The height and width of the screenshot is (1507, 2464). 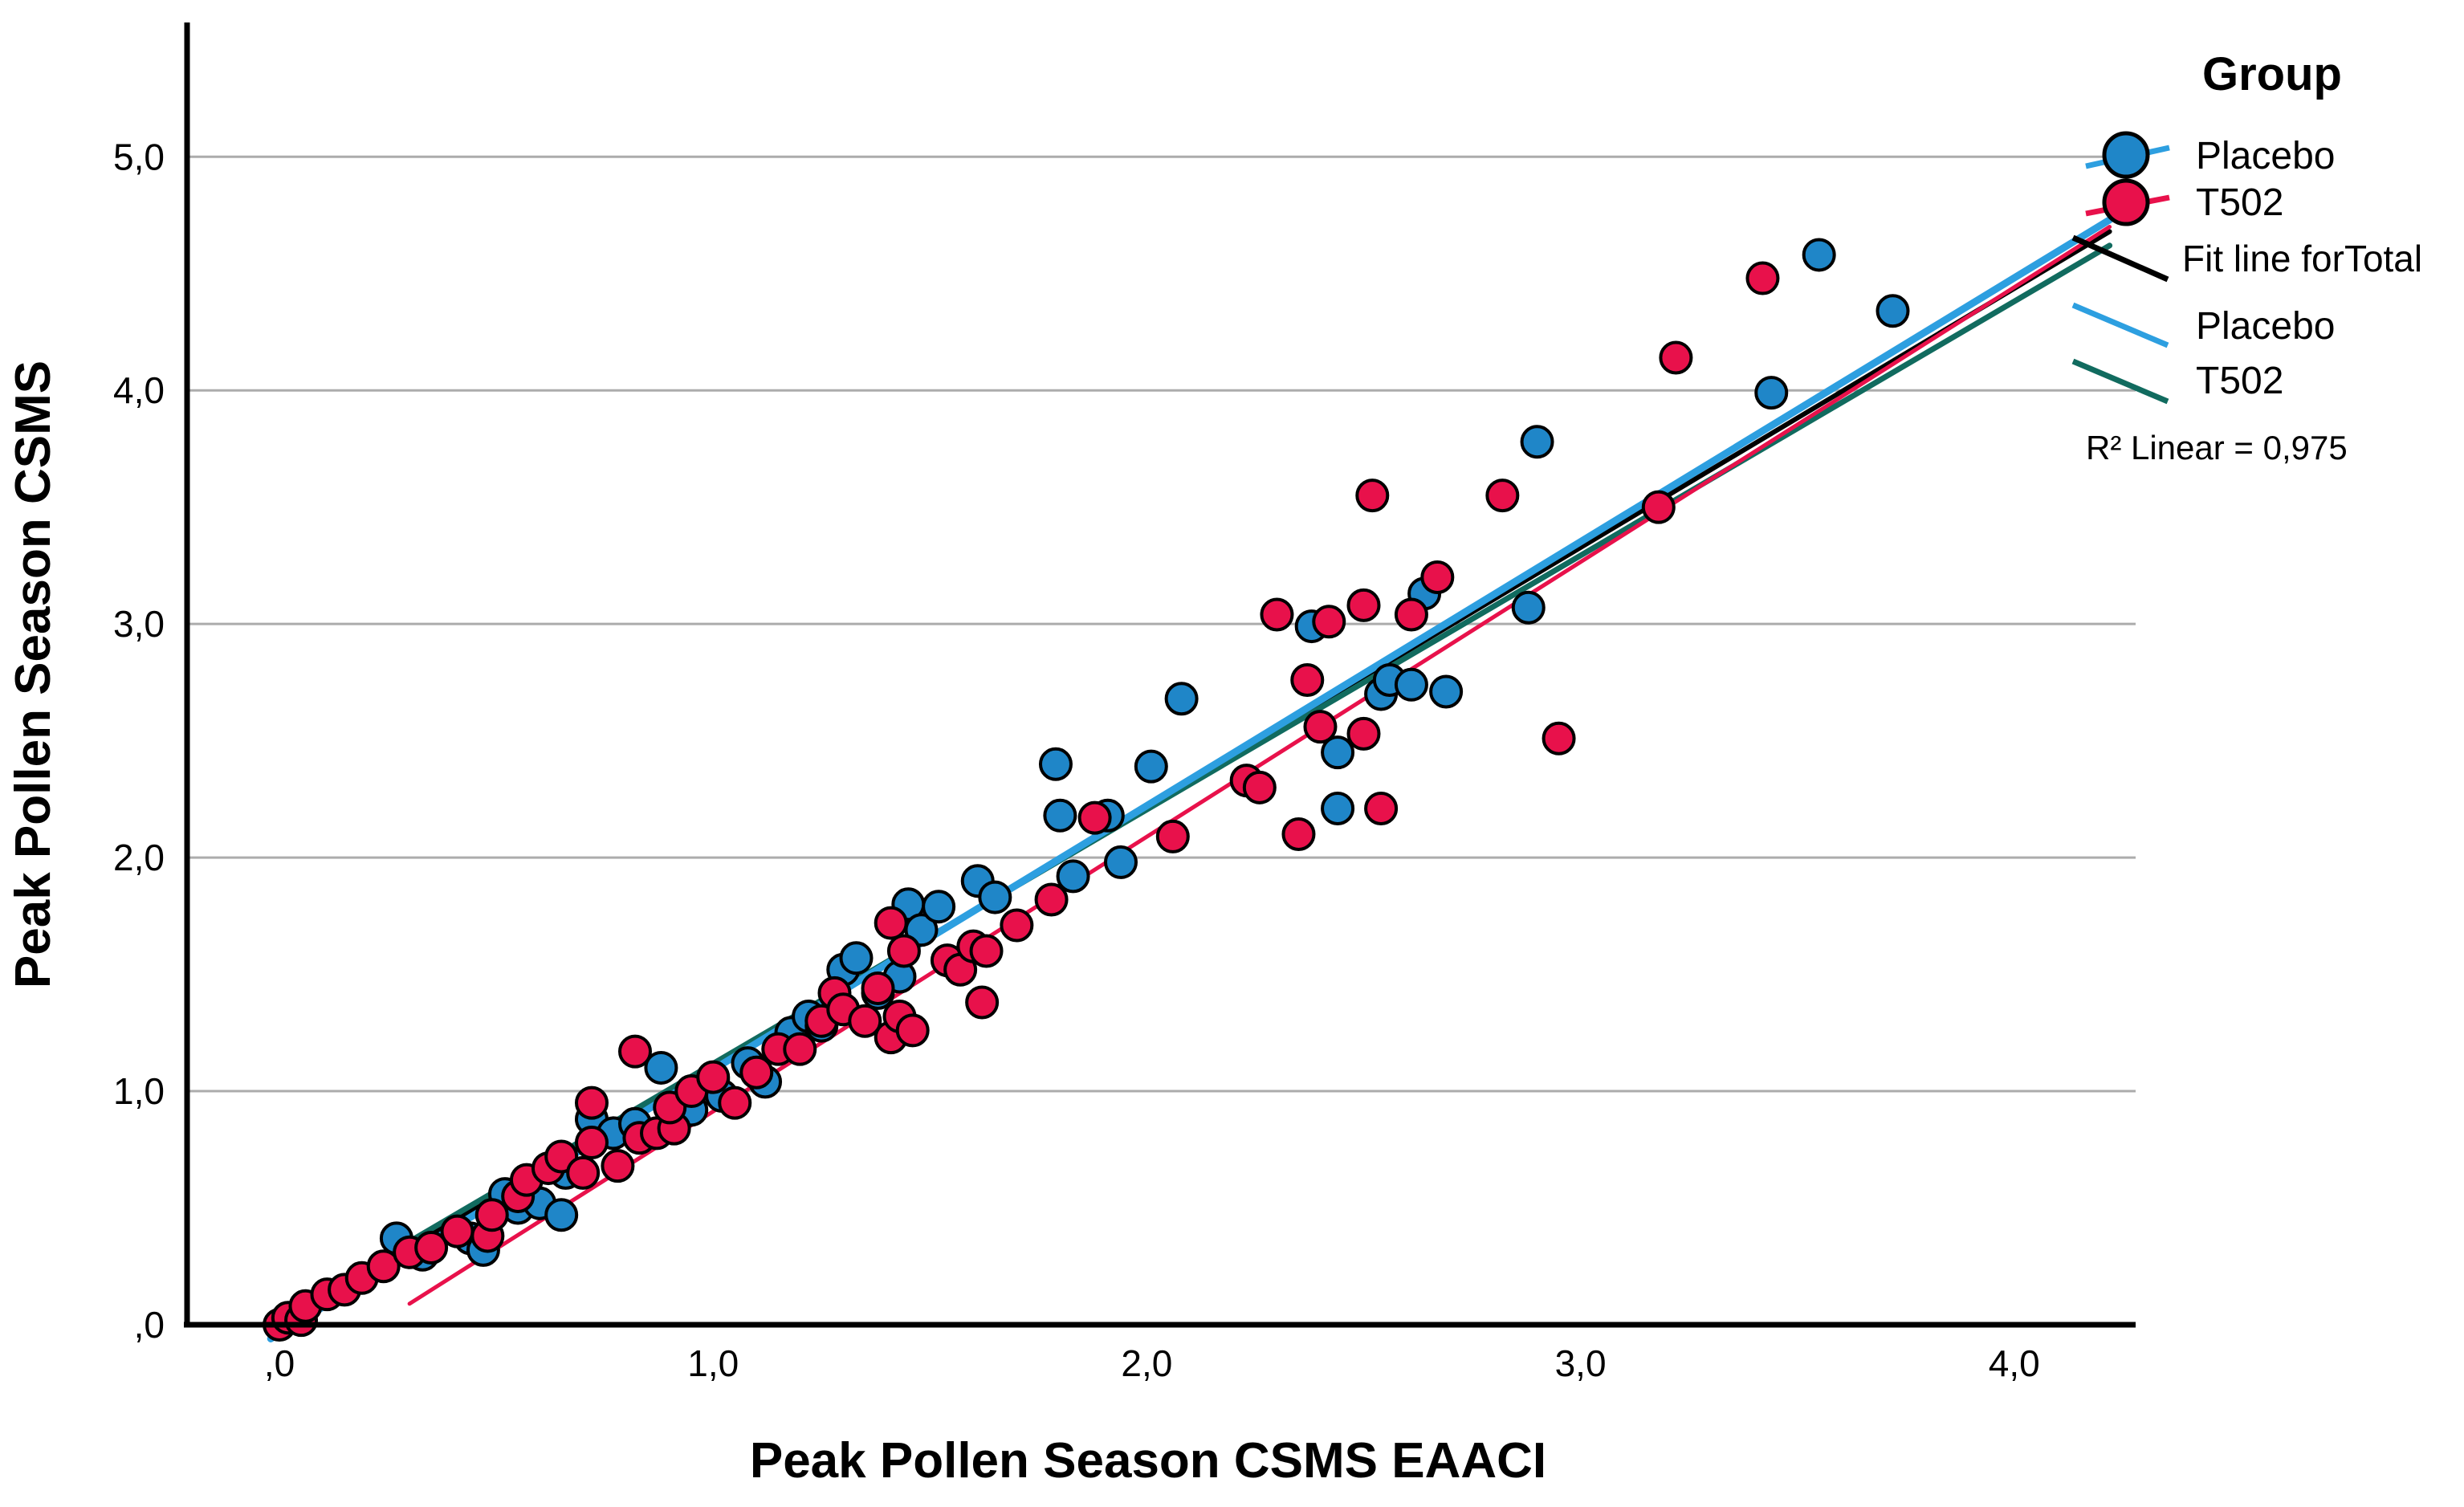 I want to click on r-squared-annotation: R² Linear = 0,975, so click(x=2217, y=447).